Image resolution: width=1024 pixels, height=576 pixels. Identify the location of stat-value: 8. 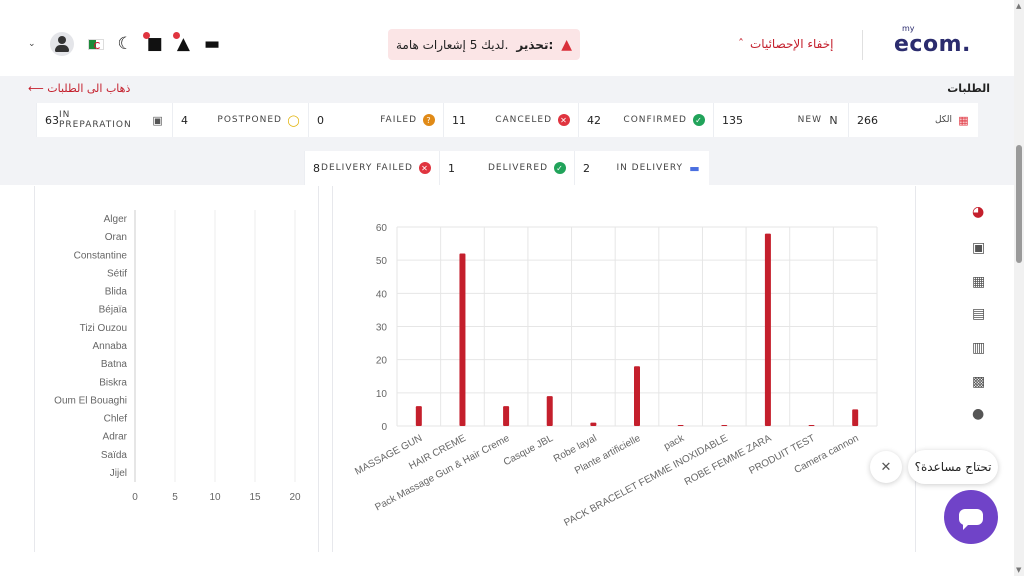
(316, 168).